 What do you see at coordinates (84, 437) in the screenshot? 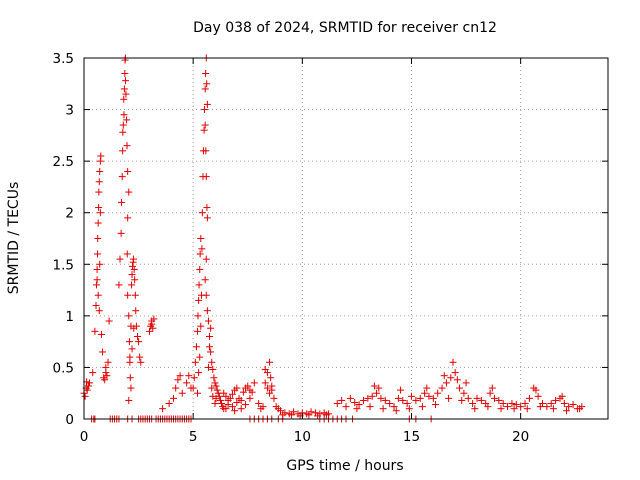
I see `x-tick-label: 0` at bounding box center [84, 437].